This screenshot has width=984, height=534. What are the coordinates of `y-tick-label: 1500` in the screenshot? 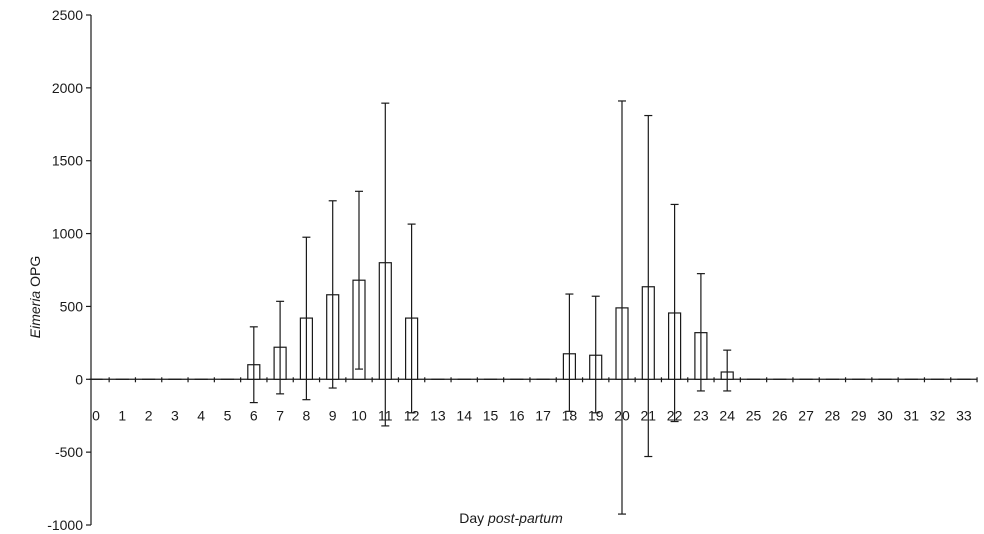 It's located at (67, 161).